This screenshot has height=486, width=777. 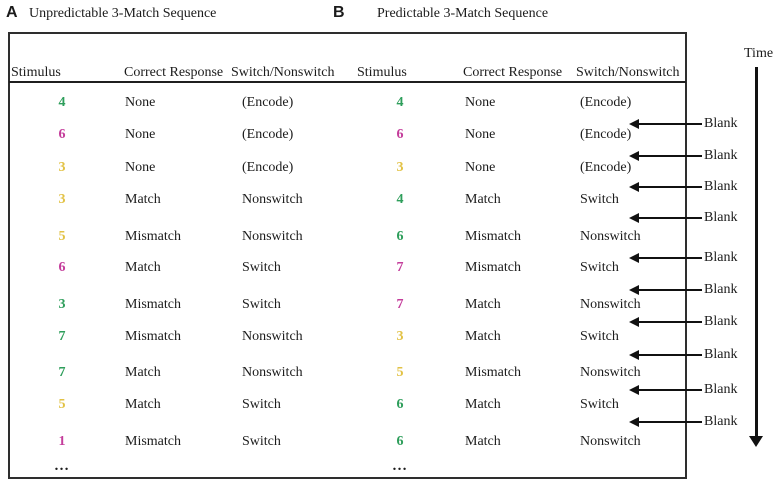 I want to click on panel-a-header-correct-response: Correct Response, so click(x=174, y=72).